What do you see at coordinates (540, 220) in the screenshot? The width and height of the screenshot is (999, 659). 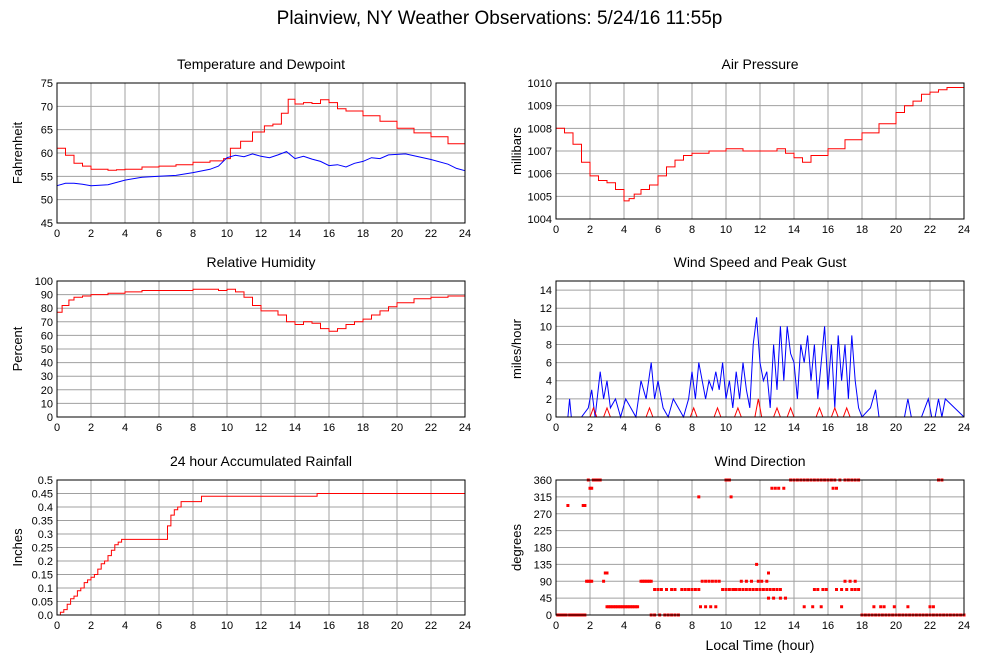 I see `y-tick-label: 1004` at bounding box center [540, 220].